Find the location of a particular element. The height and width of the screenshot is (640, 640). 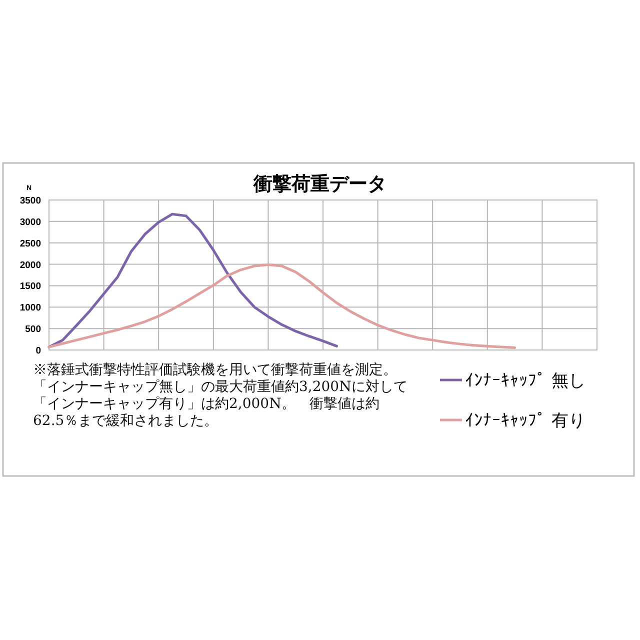

y-tick-label: 3000 is located at coordinates (30, 222).